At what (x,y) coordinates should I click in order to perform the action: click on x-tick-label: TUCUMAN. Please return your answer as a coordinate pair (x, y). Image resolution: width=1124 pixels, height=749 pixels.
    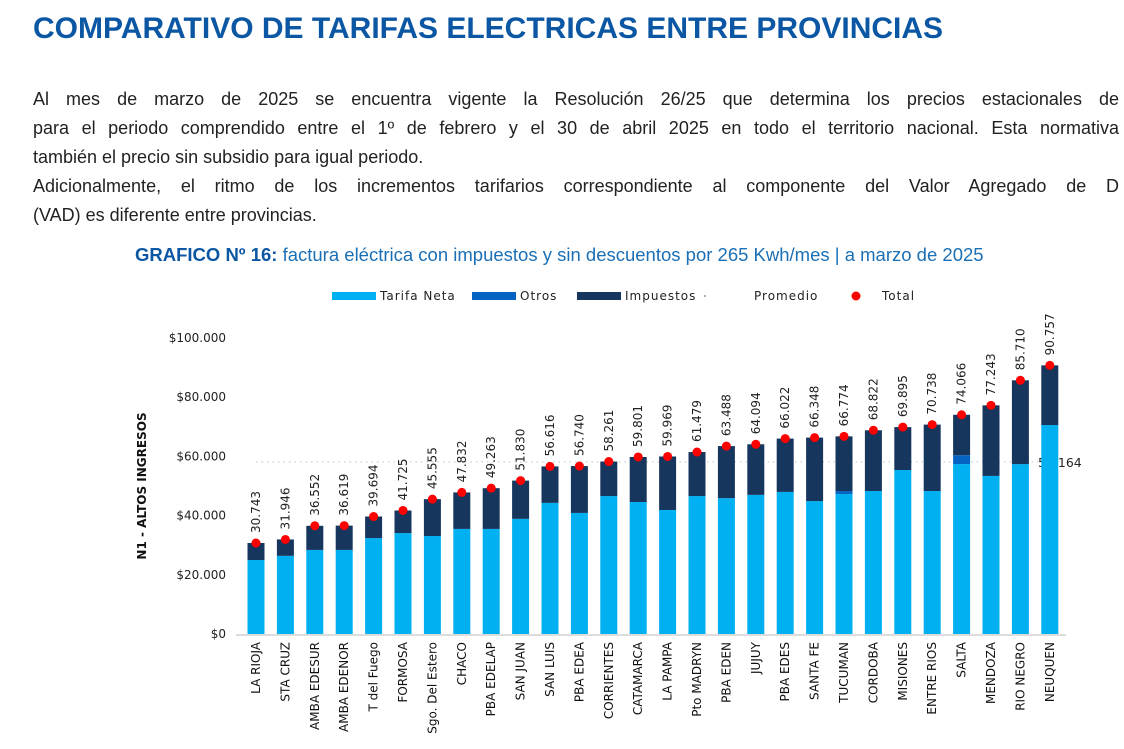
    Looking at the image, I should click on (844, 673).